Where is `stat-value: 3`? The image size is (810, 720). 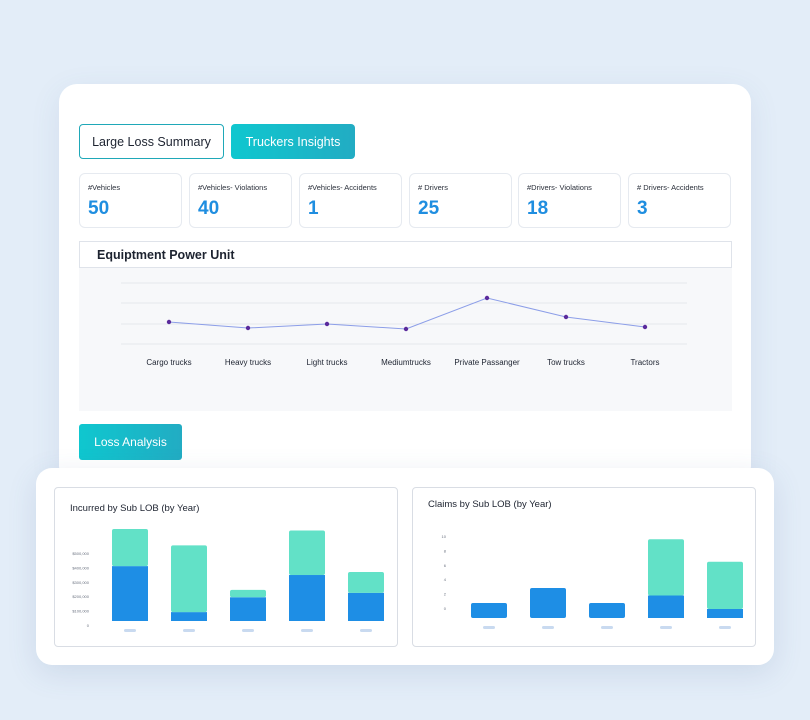
stat-value: 3 is located at coordinates (642, 208).